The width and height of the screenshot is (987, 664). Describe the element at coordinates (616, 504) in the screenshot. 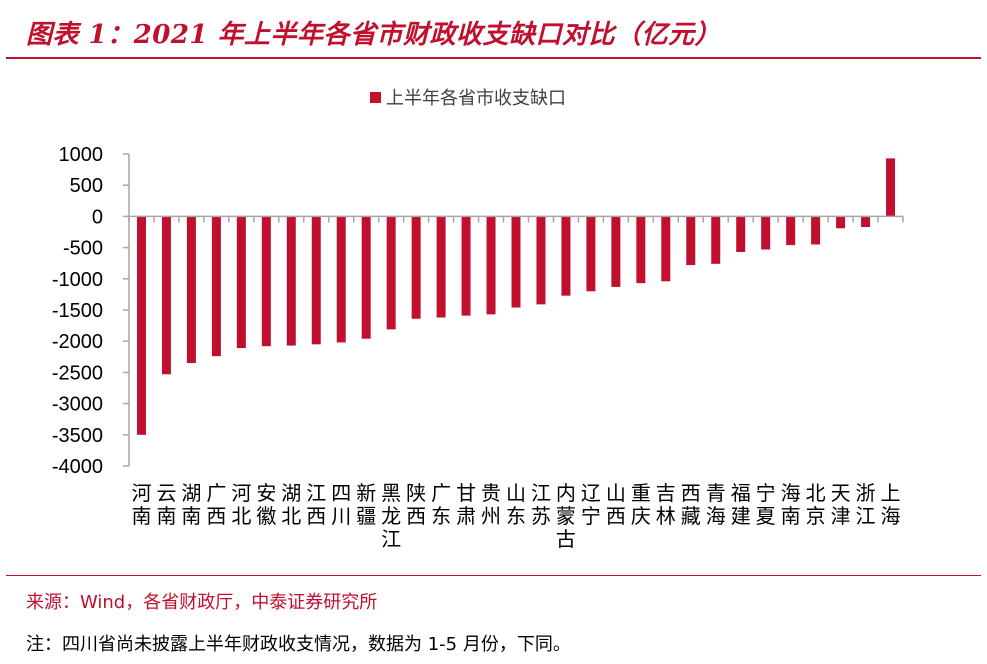

I see `x-tick-label: 山西` at that location.